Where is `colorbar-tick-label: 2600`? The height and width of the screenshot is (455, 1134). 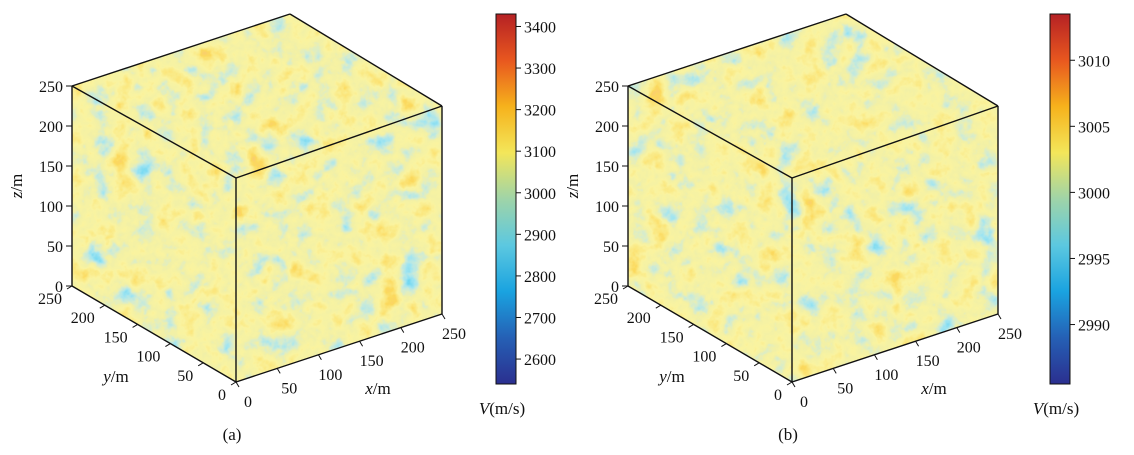
colorbar-tick-label: 2600 is located at coordinates (540, 360).